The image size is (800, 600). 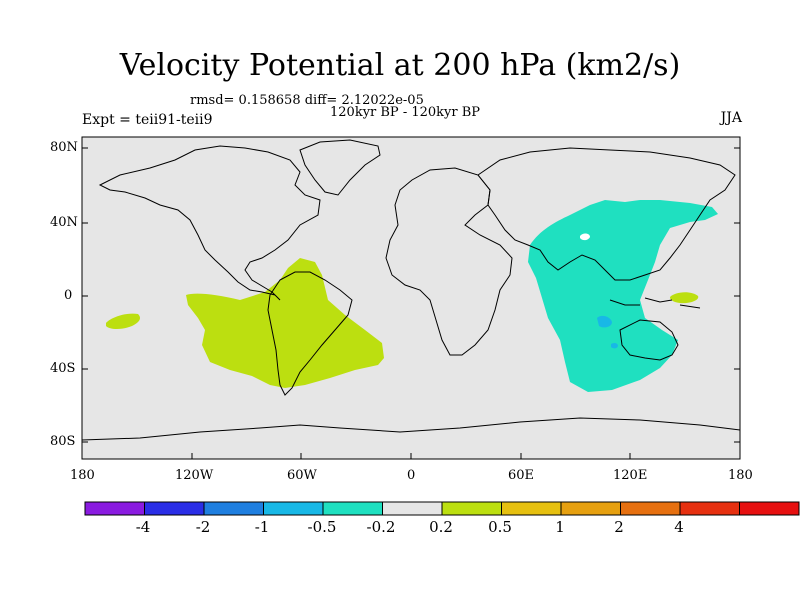 What do you see at coordinates (262, 527) in the screenshot?
I see `colorbar-label: -1` at bounding box center [262, 527].